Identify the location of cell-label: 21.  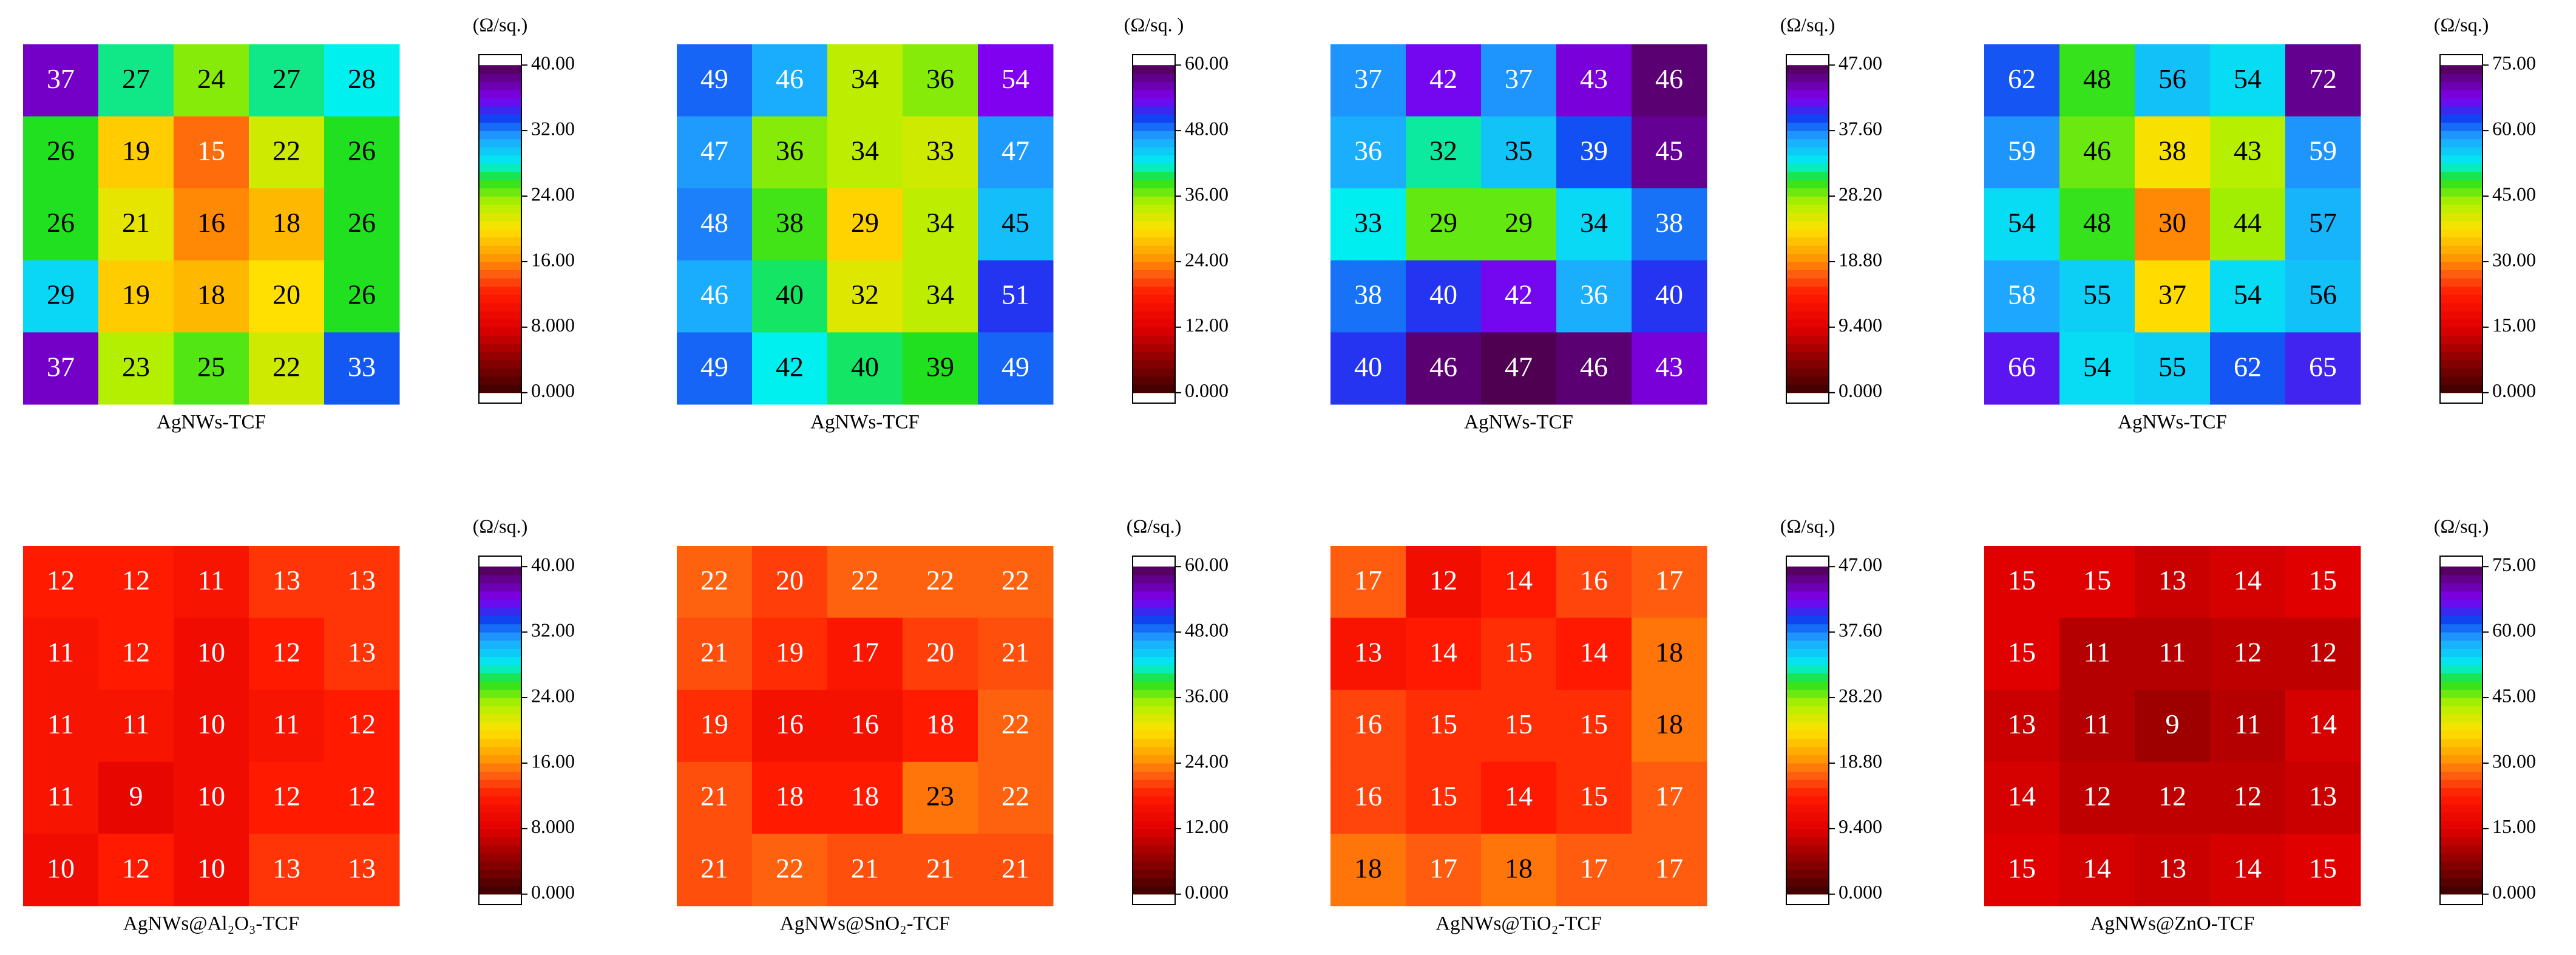
(865, 867).